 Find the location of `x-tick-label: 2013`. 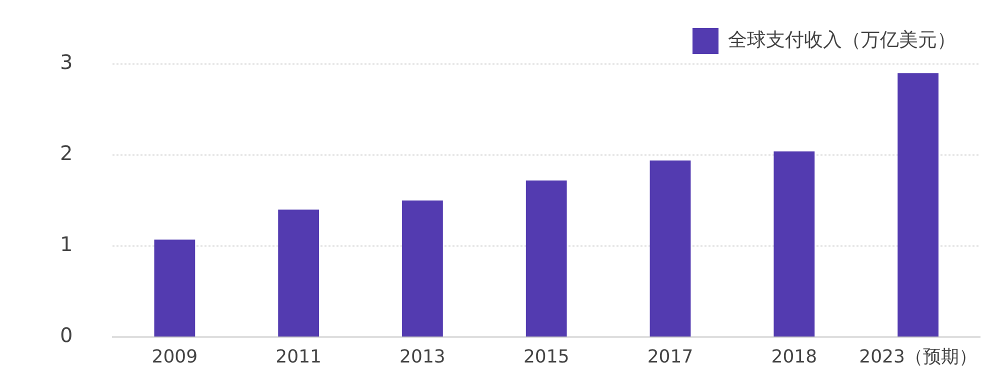

x-tick-label: 2013 is located at coordinates (423, 357).